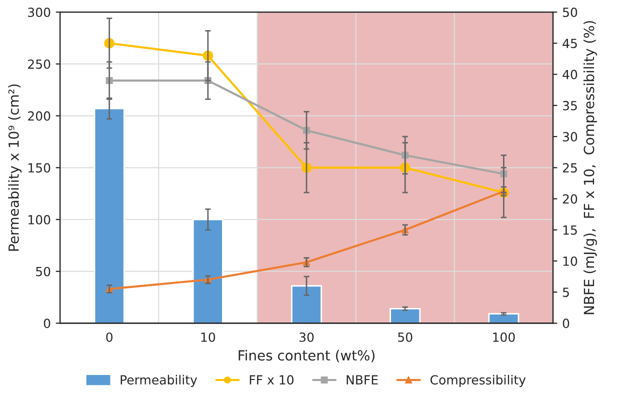  What do you see at coordinates (570, 75) in the screenshot?
I see `y2-tick-label: 40` at bounding box center [570, 75].